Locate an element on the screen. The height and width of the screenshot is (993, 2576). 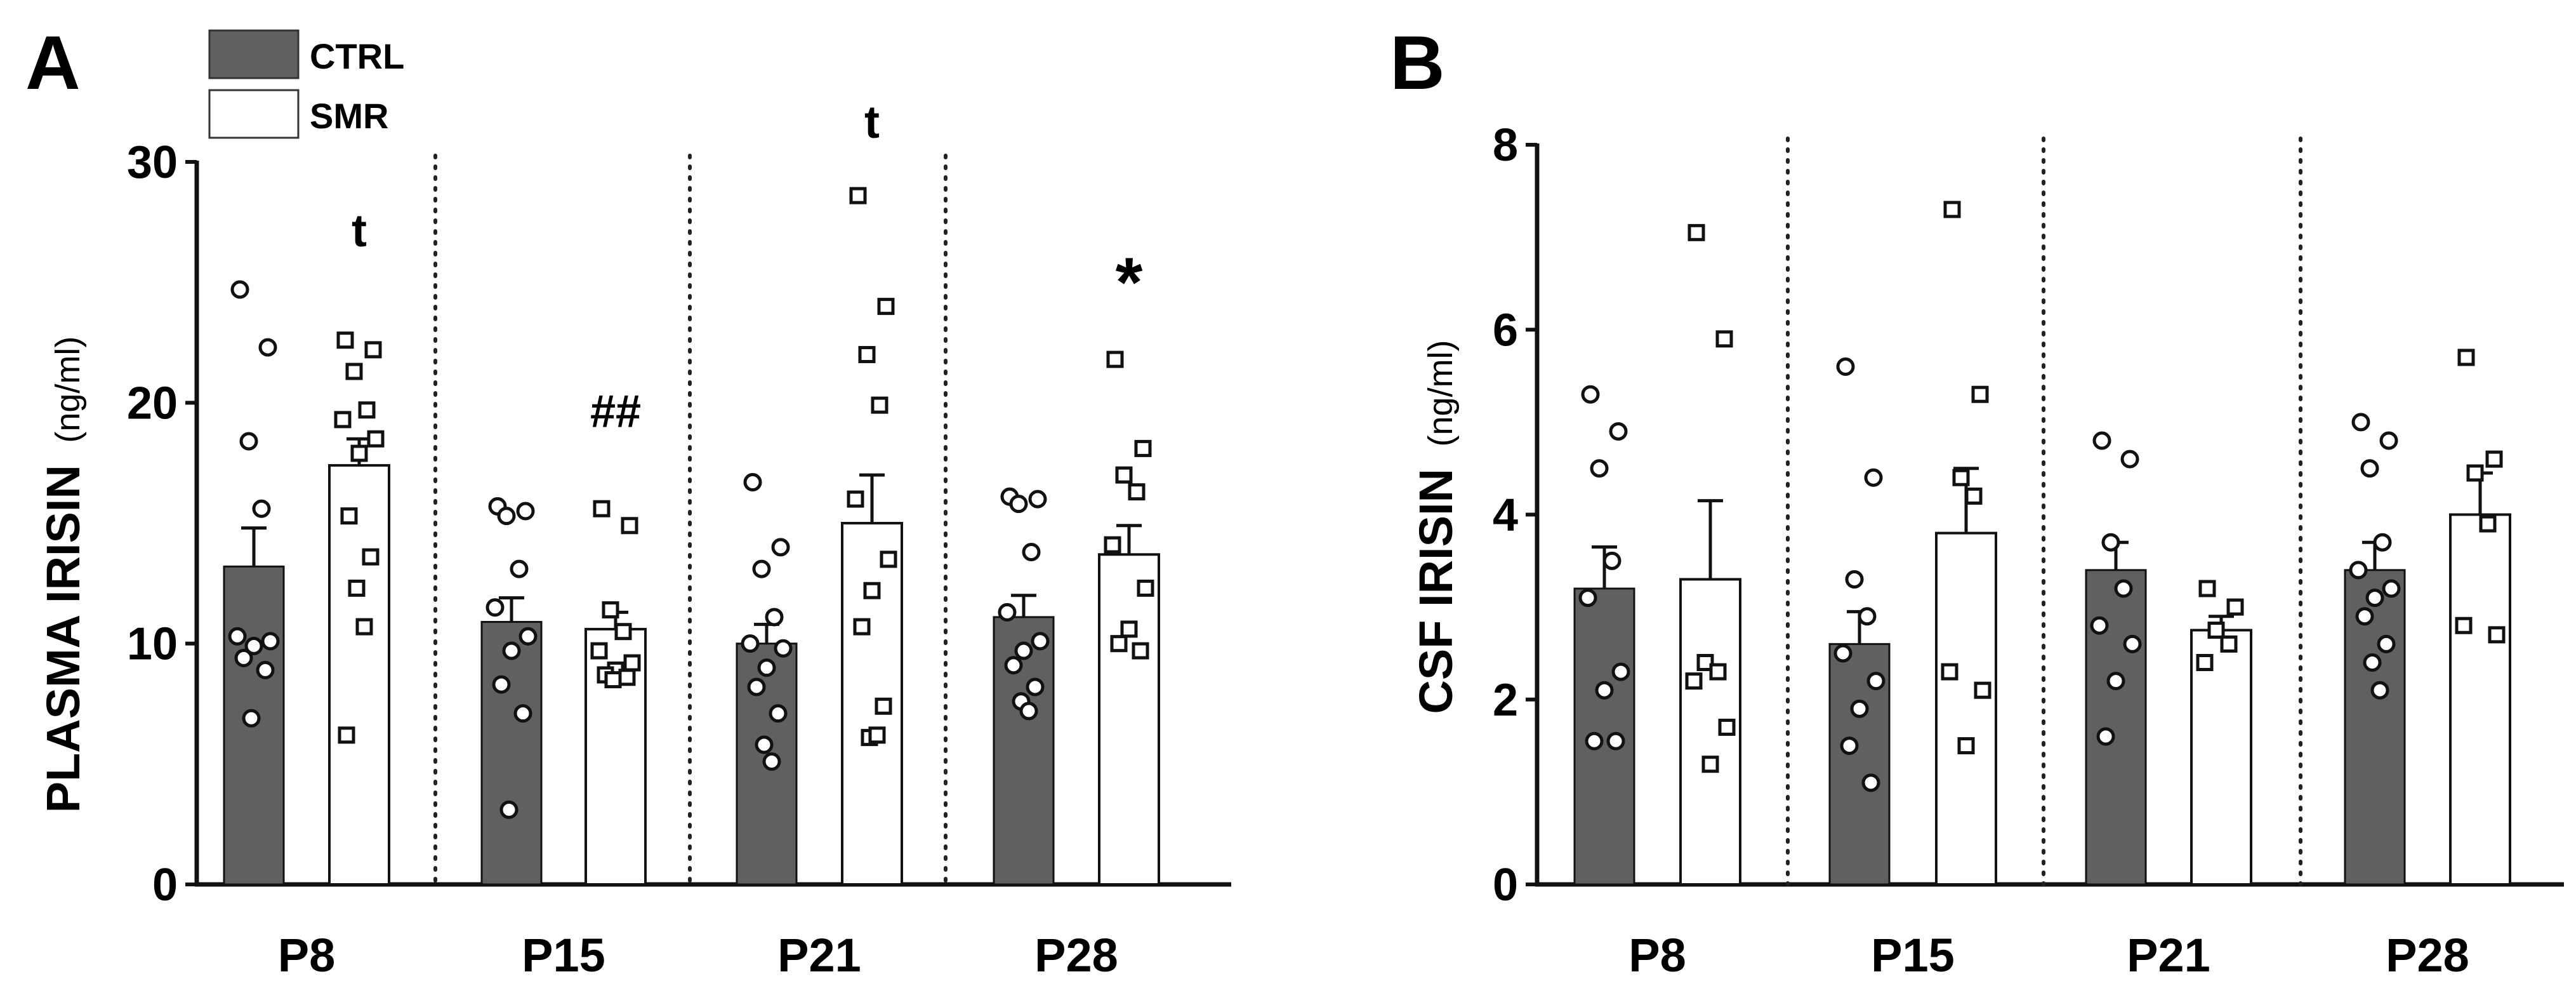
panel-b-ylabel-unit: (ng/ml) is located at coordinates (1441, 393).